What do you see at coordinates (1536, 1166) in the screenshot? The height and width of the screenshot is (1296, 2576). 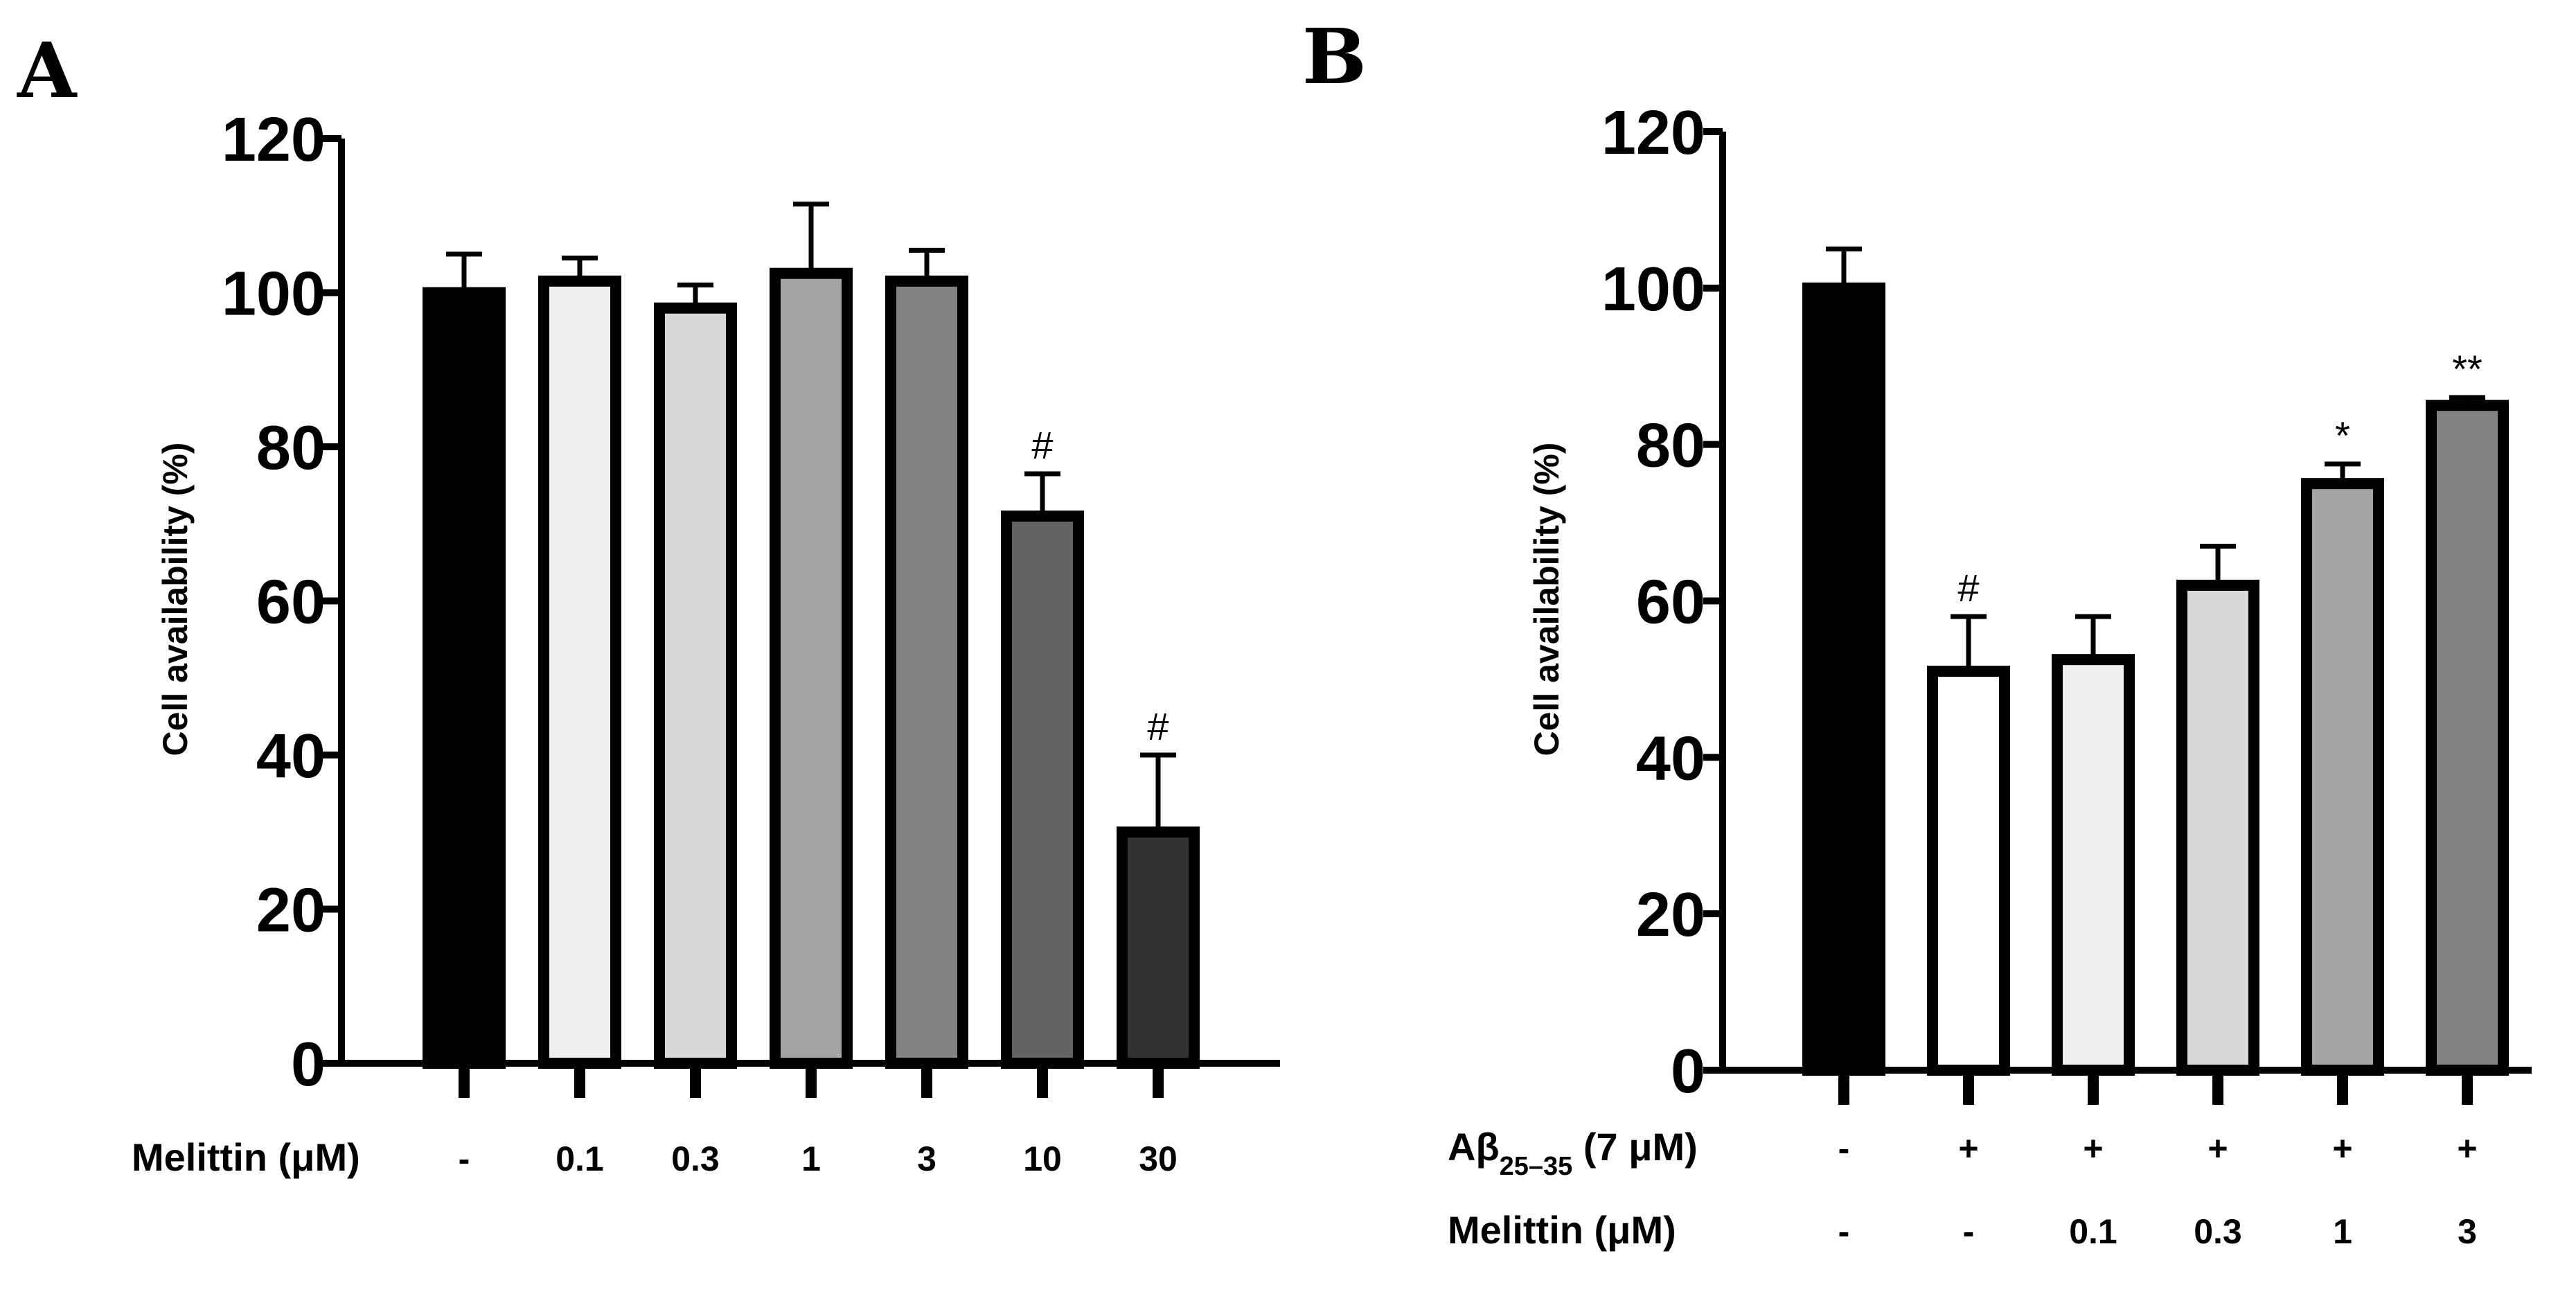 I see `subscript: 25–35` at bounding box center [1536, 1166].